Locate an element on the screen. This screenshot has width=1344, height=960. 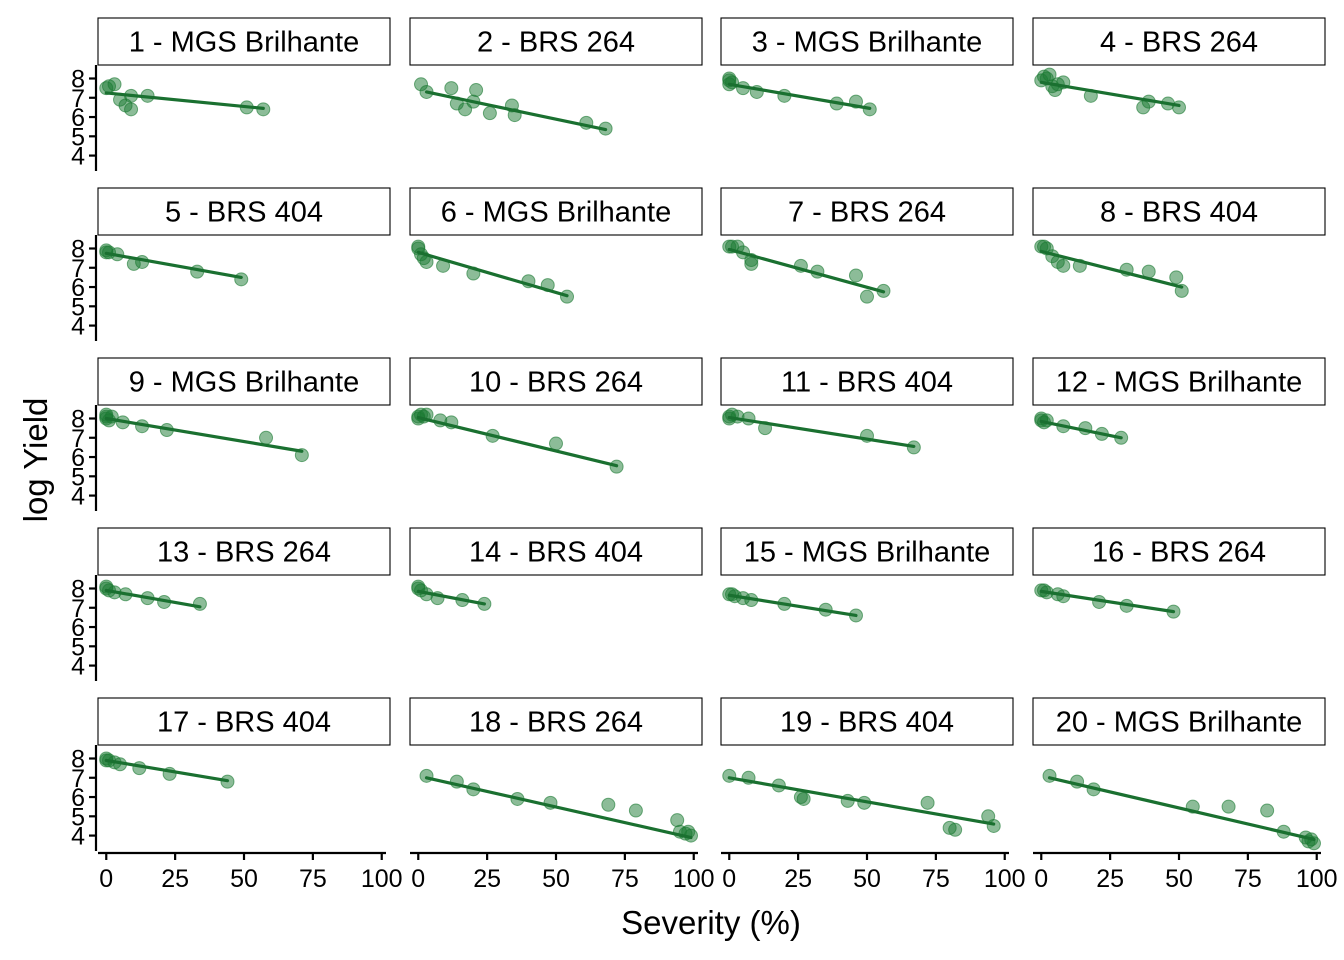
facet-label: 3 - MGS Brilhante is located at coordinates (867, 43).